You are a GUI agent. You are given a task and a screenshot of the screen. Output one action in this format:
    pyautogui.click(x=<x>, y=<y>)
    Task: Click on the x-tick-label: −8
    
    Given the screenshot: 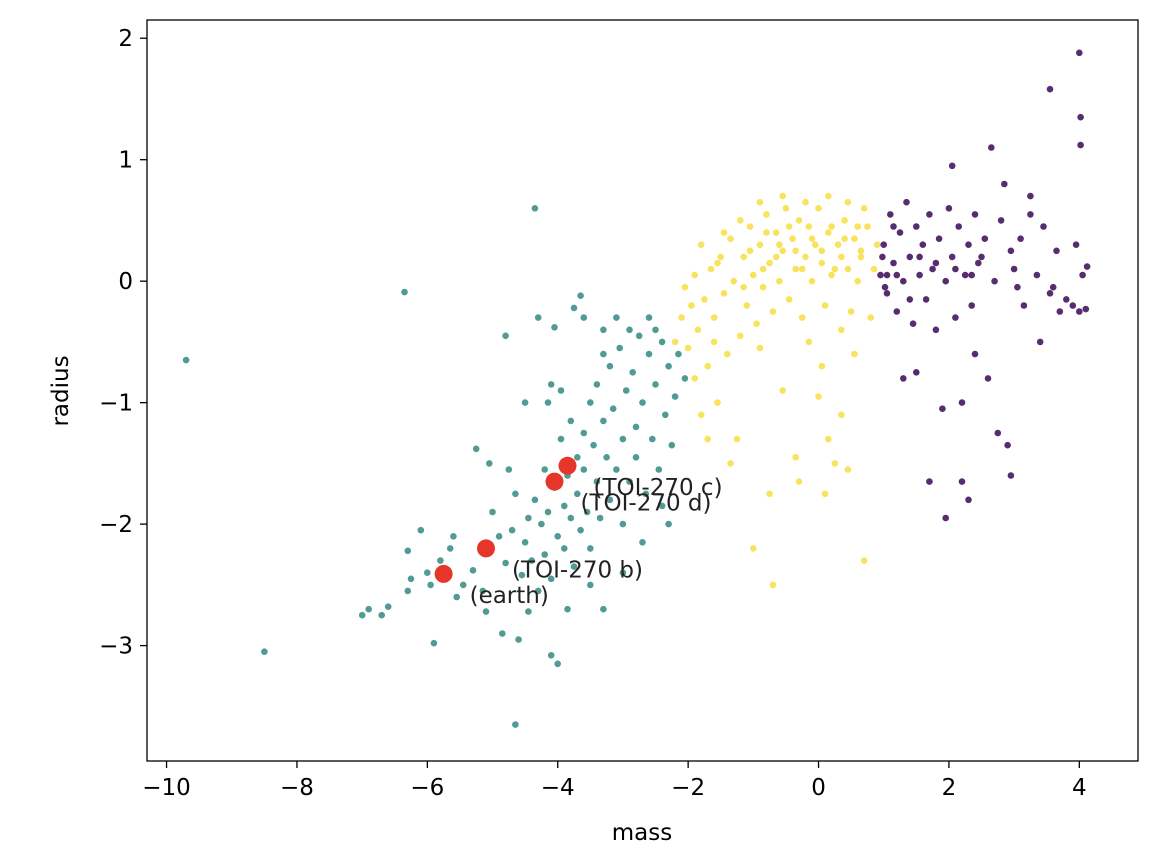 What is the action you would take?
    pyautogui.click(x=297, y=788)
    